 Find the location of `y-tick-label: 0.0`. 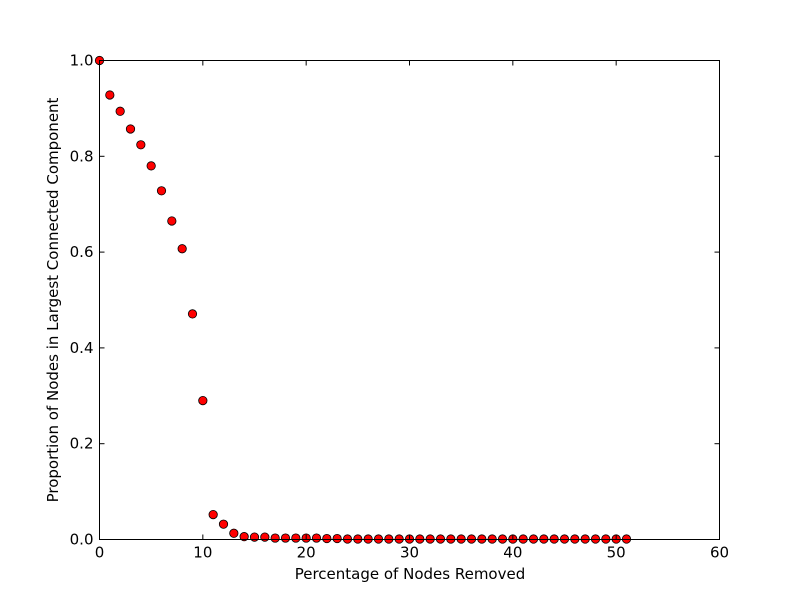

y-tick-label: 0.0 is located at coordinates (82, 540).